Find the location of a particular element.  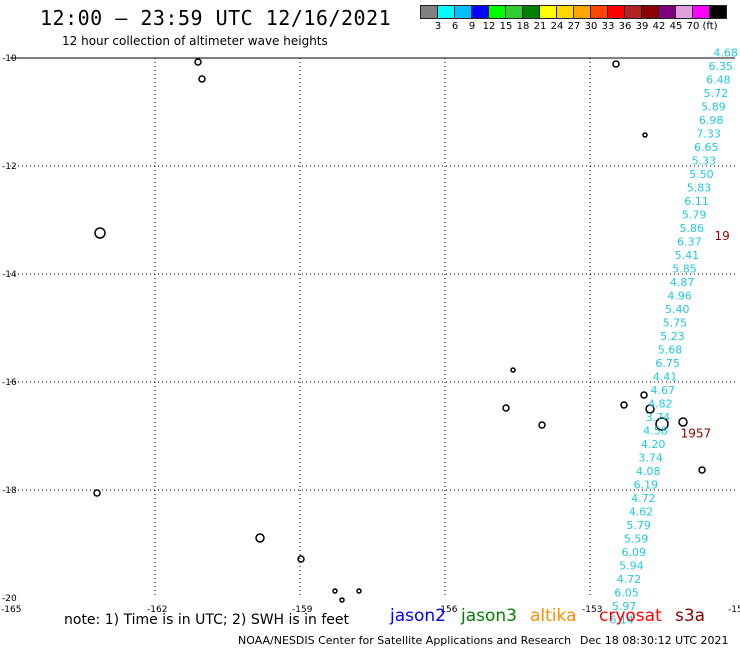

color-scale-label: 42 is located at coordinates (659, 26).